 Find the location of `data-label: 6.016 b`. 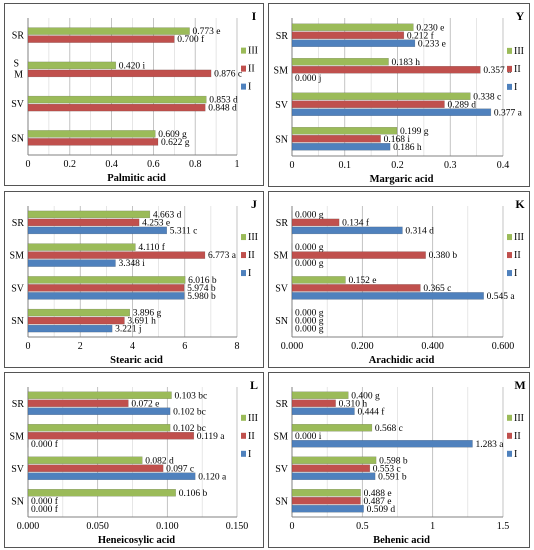

data-label: 6.016 b is located at coordinates (202, 281).